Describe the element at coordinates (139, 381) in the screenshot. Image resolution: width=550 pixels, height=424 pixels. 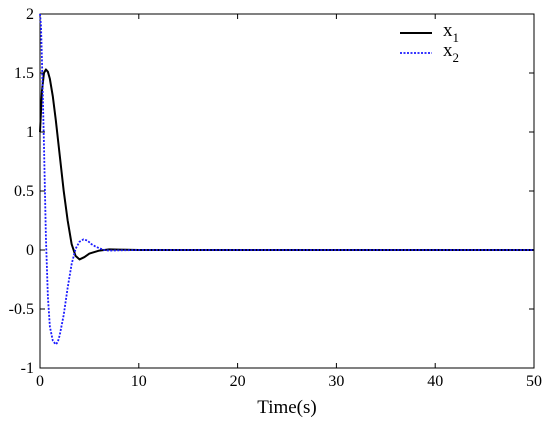
I see `x-tick-label: 10` at that location.